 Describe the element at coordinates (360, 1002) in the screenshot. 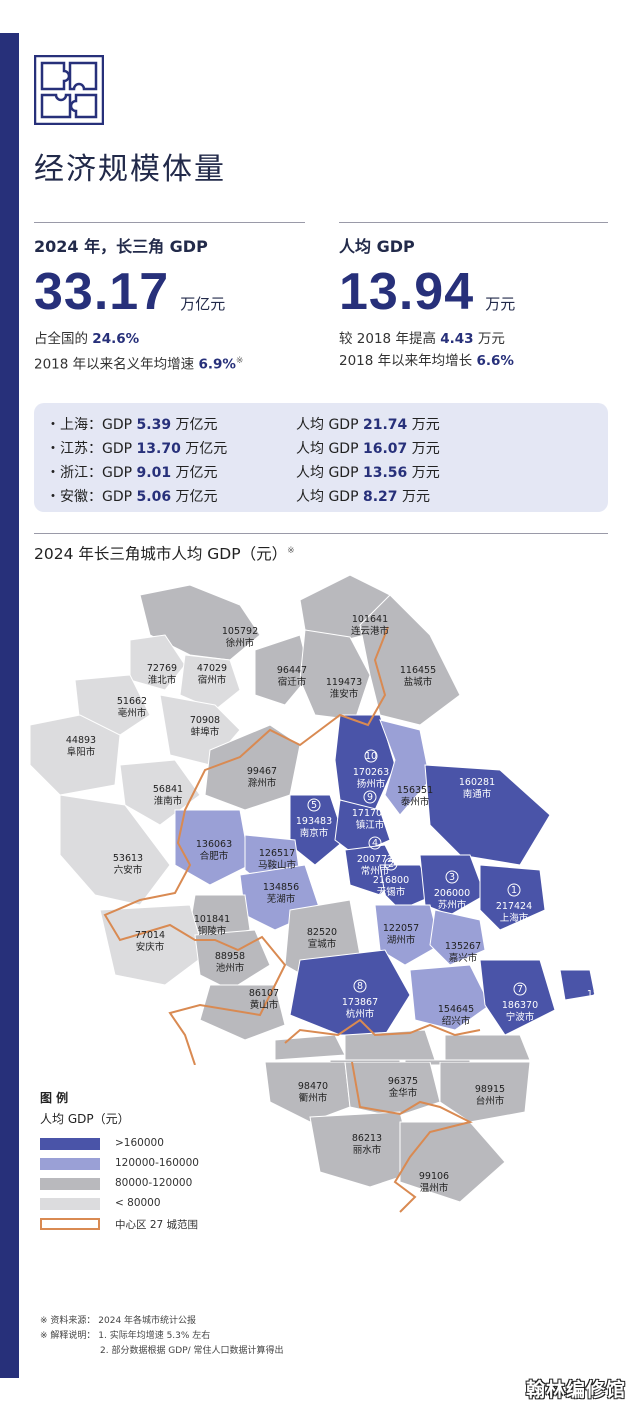

I see `city-value: 173867` at that location.